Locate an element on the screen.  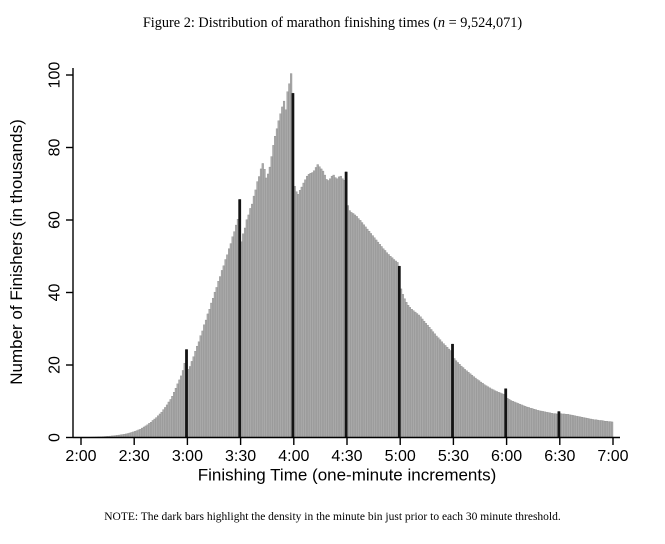
n-variable: n is located at coordinates (441, 23).